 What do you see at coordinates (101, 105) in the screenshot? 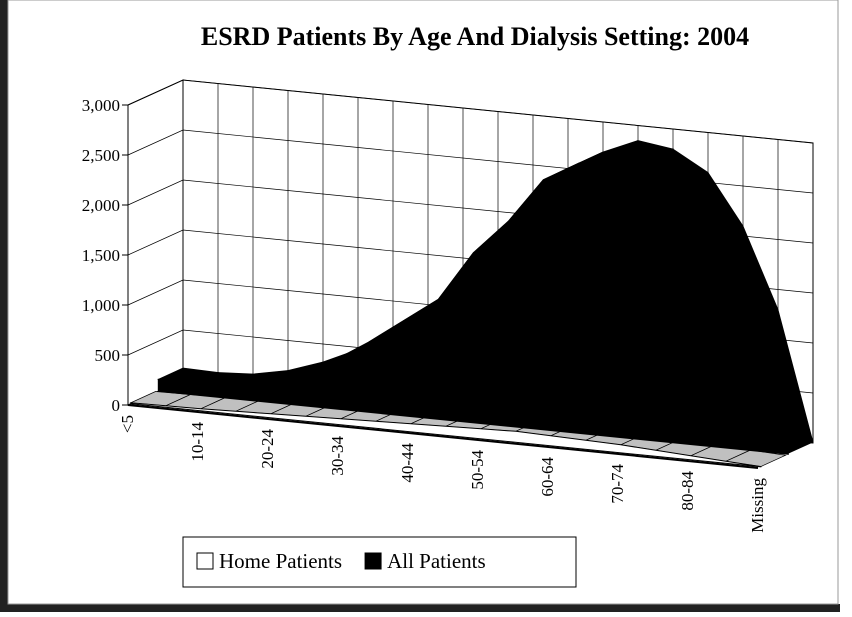
I see `y-tick-label: 3,000` at bounding box center [101, 105].